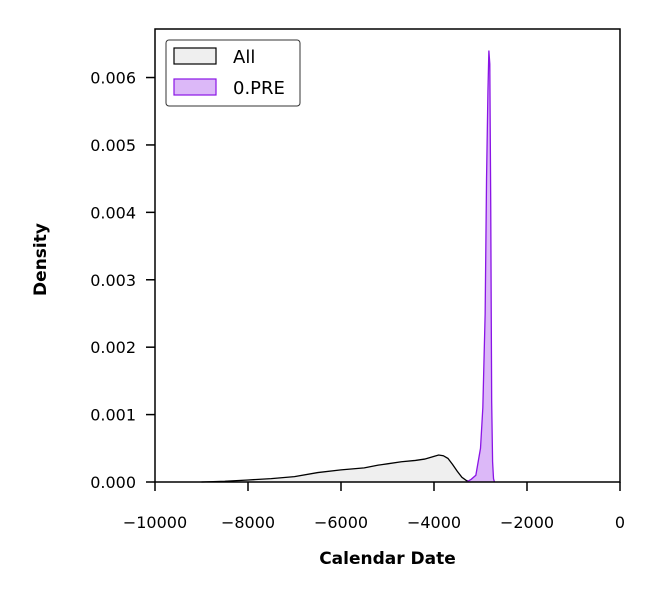 The height and width of the screenshot is (598, 657). Describe the element at coordinates (113, 145) in the screenshot. I see `y-tick-label: 0.005` at that location.